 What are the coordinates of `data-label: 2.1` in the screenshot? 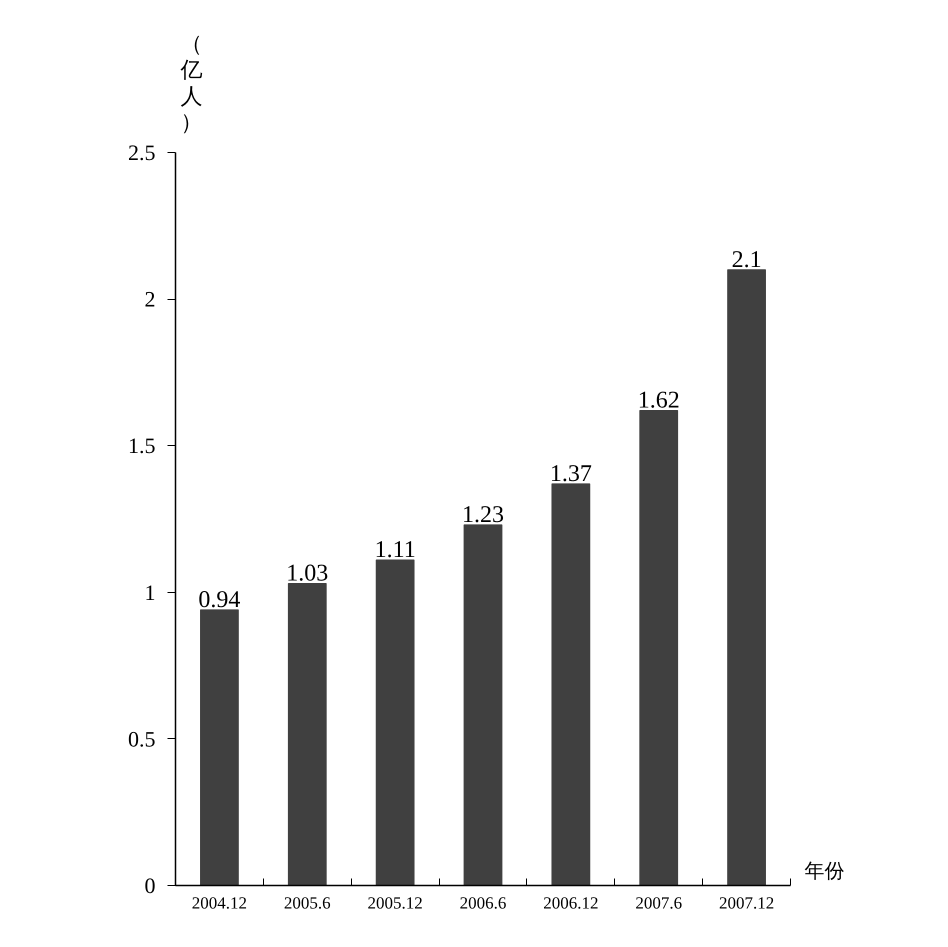 It's located at (747, 259).